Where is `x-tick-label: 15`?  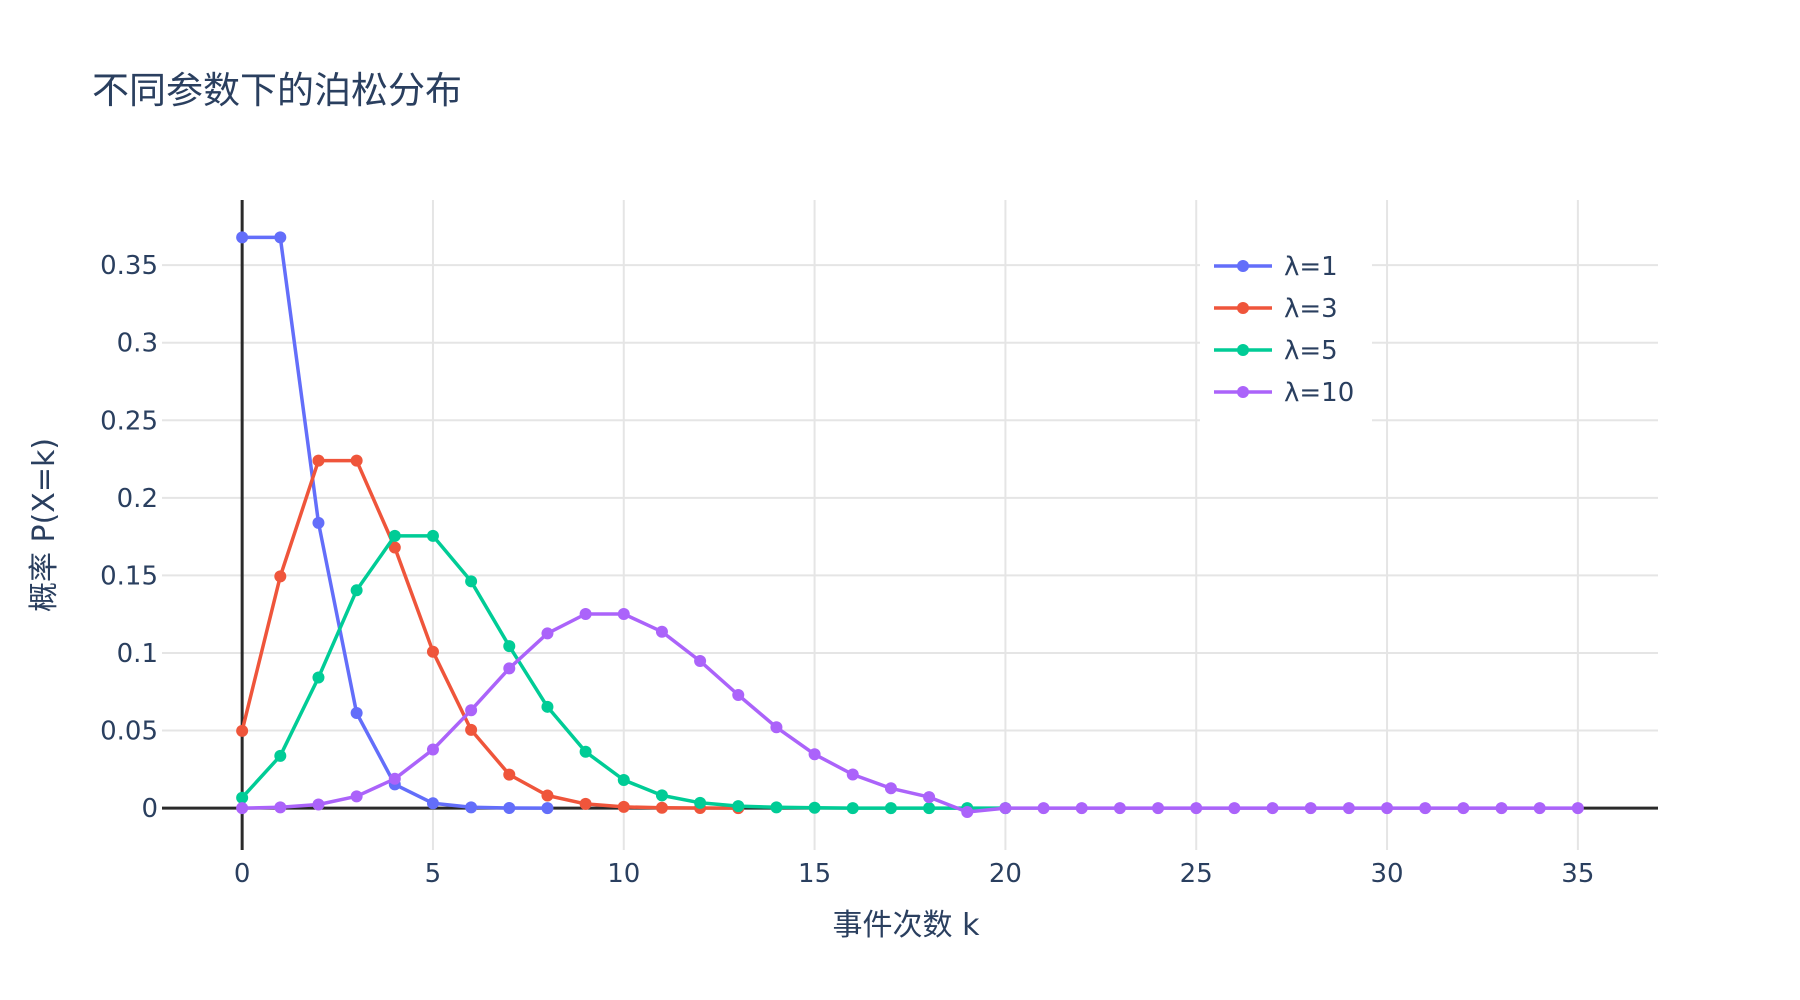 x-tick-label: 15 is located at coordinates (814, 874).